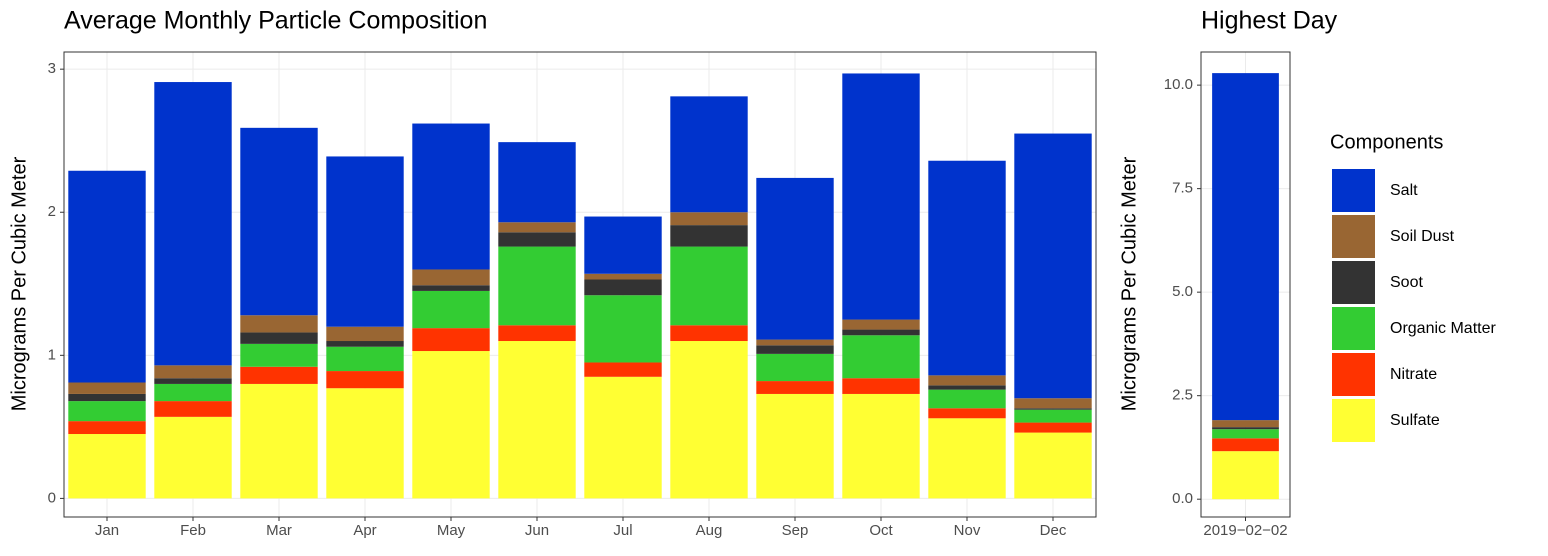 The image size is (1548, 556). I want to click on y-tick-label: 2, so click(52, 211).